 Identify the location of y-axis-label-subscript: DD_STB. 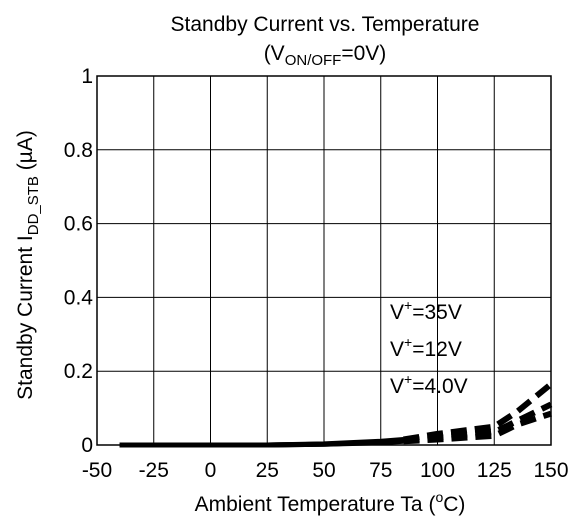
(33, 205).